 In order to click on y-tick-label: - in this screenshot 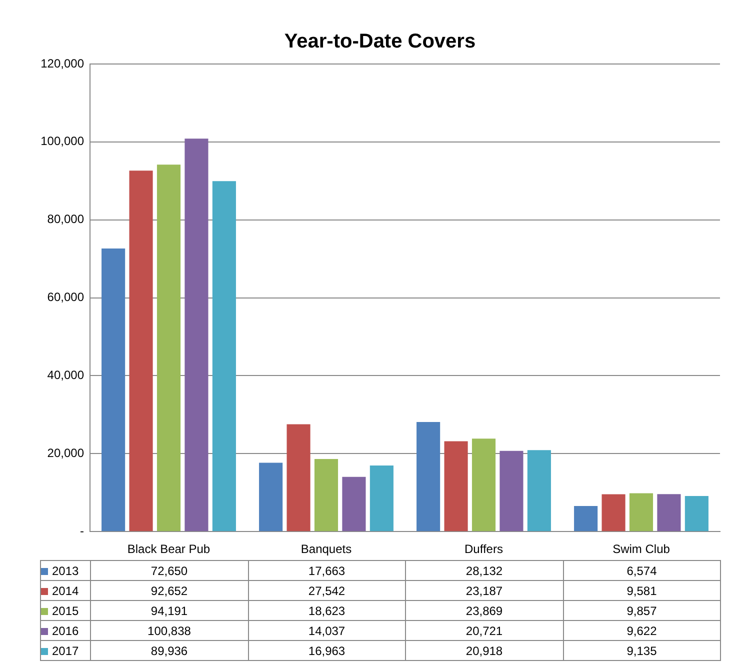, I will do `click(82, 531)`.